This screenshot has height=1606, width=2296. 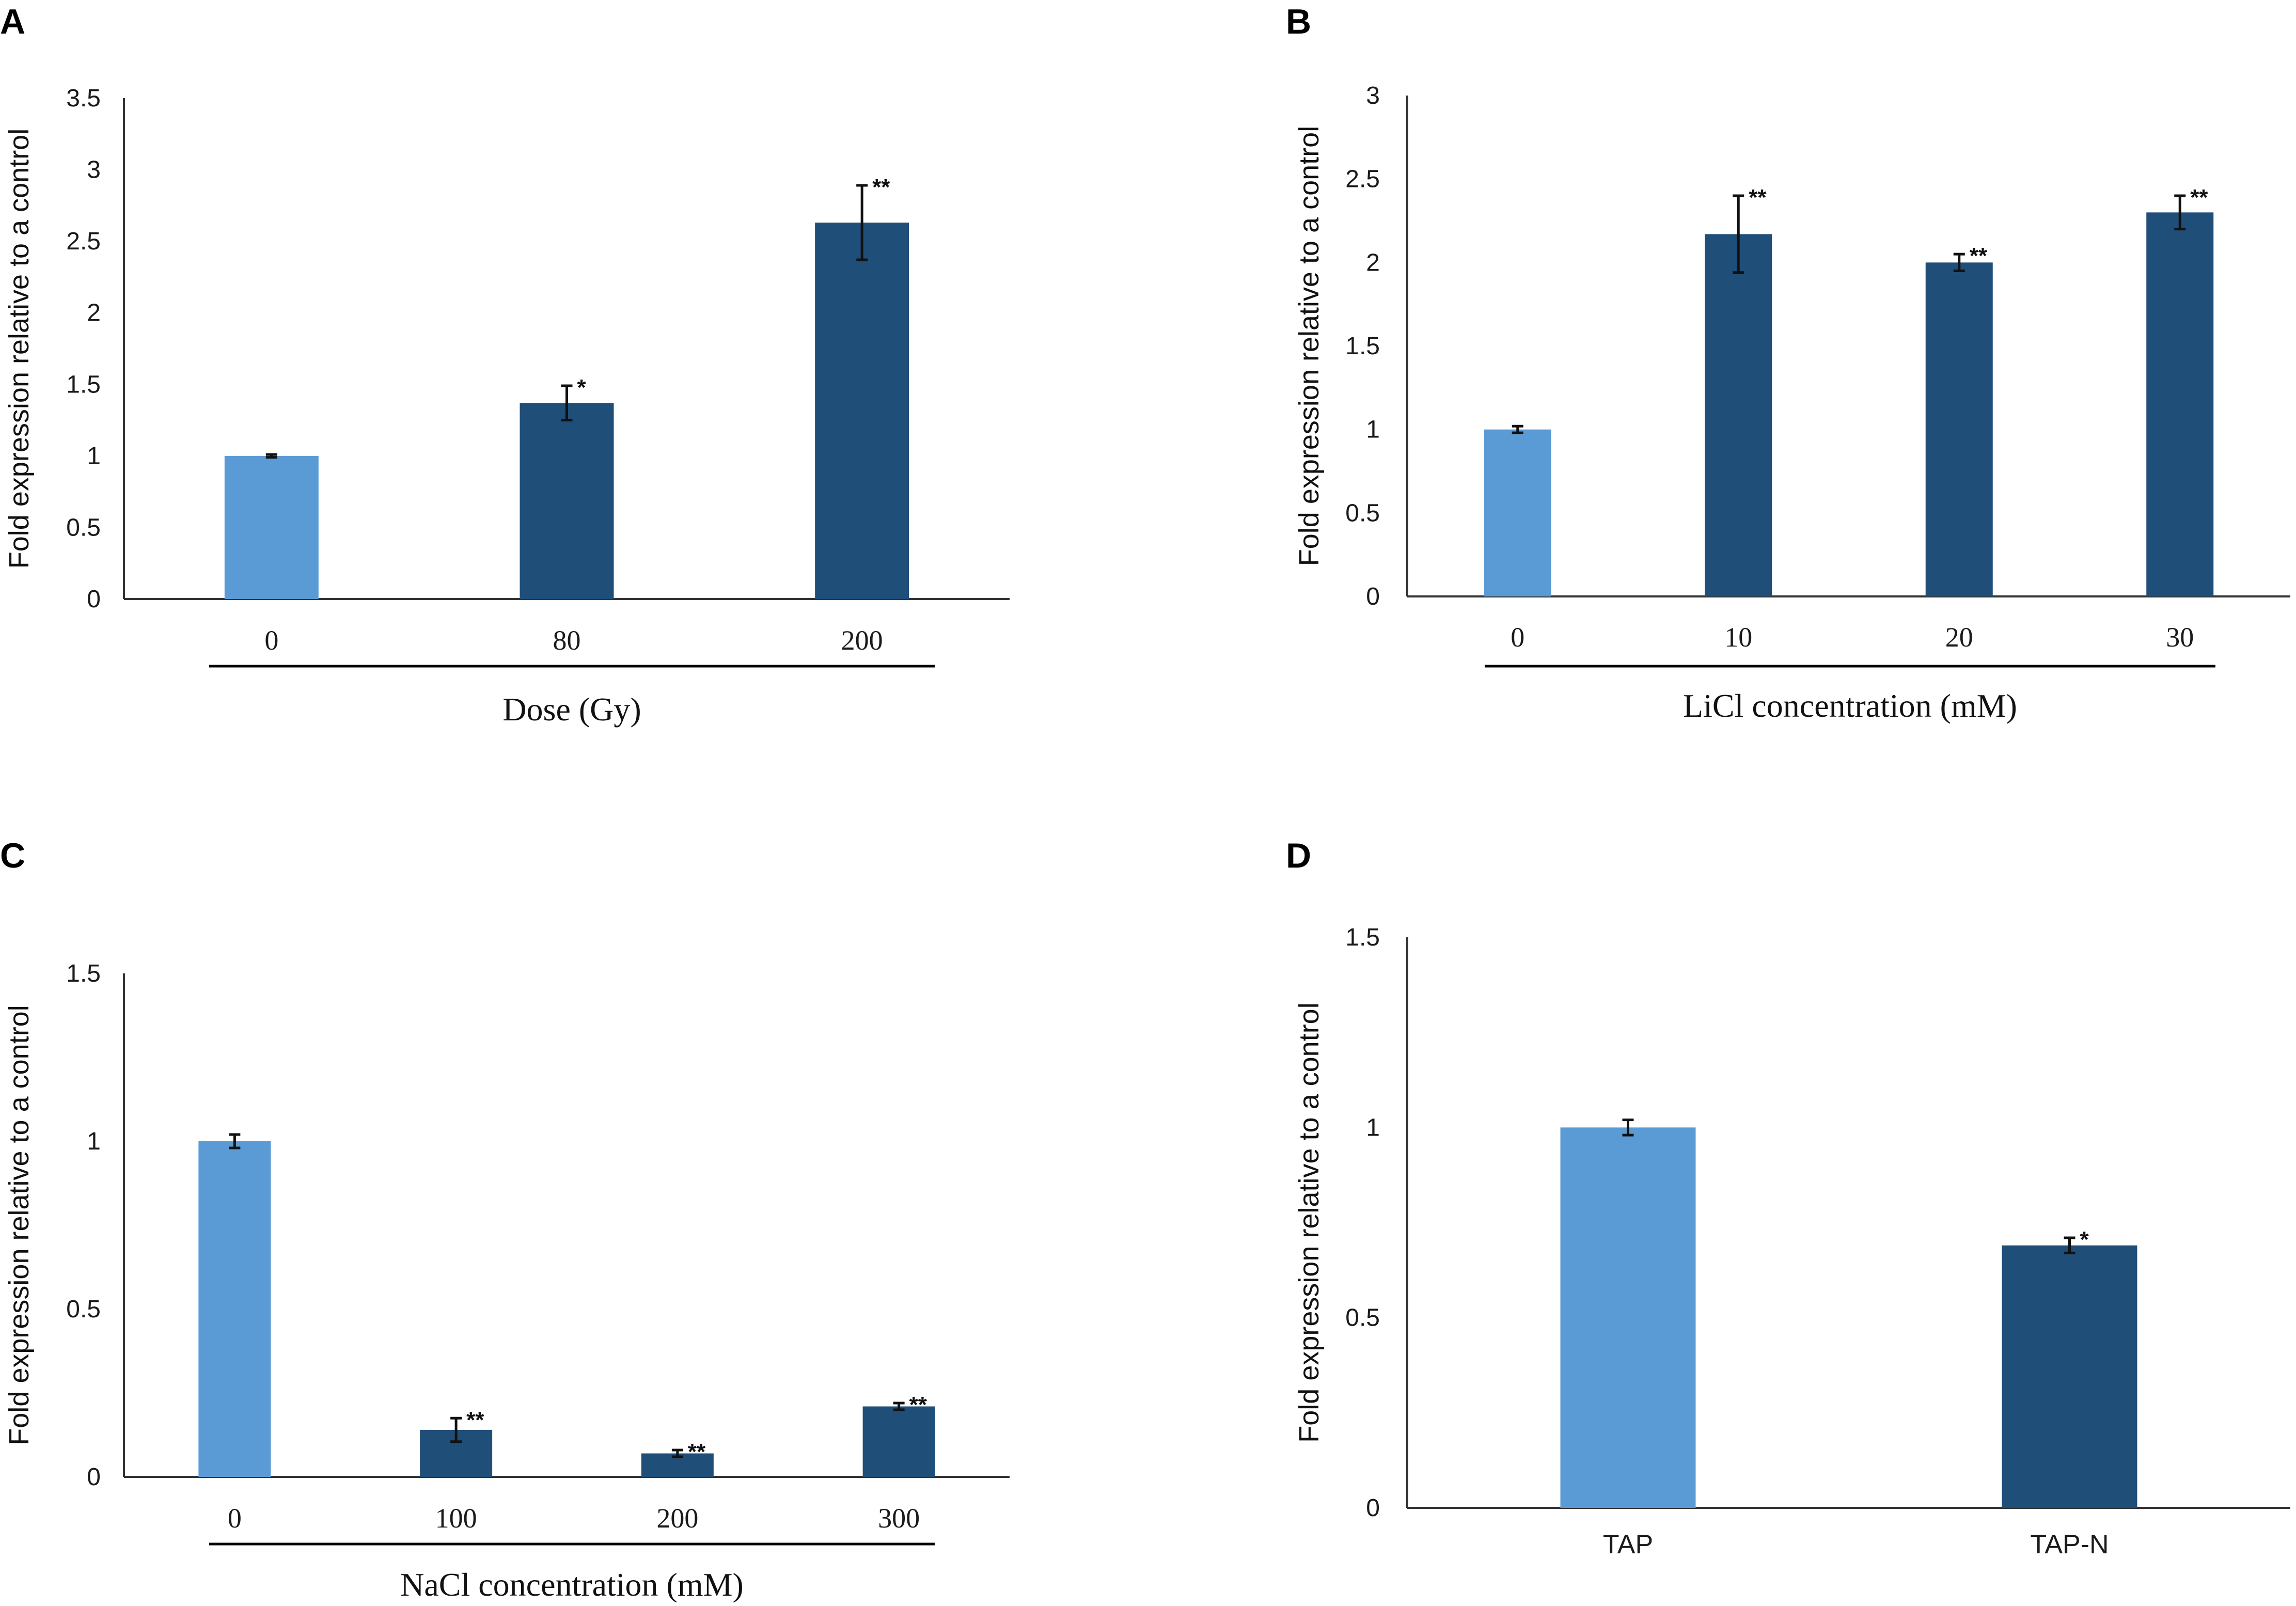 I want to click on x-tick-label: 80, so click(x=567, y=640).